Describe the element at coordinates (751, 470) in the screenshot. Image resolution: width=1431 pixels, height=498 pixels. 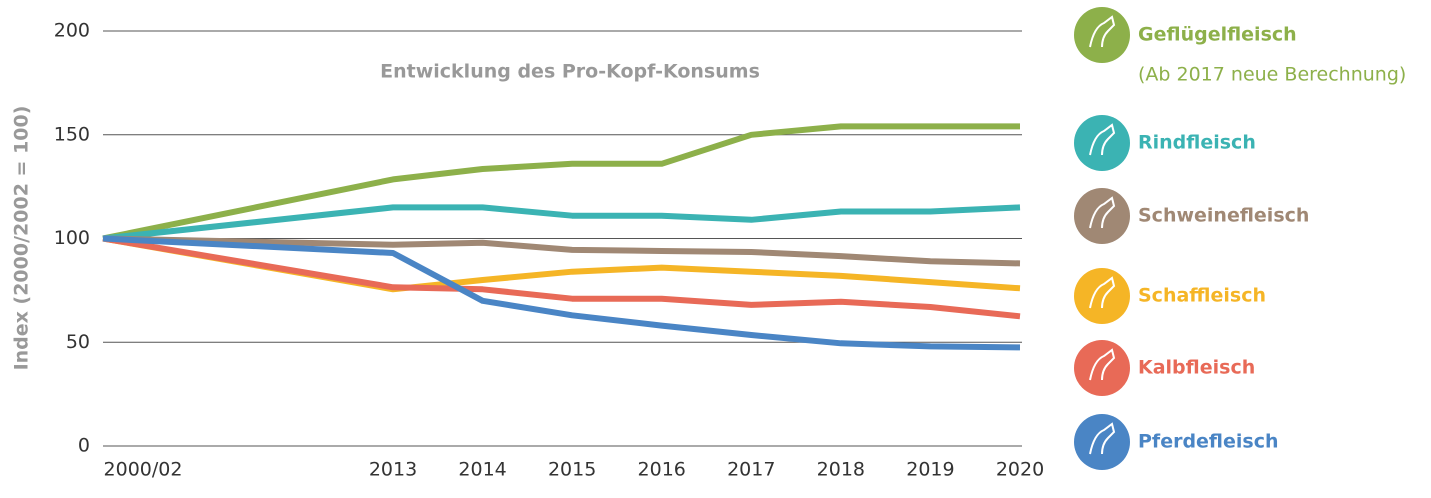
I see `x-tick-label: 2017` at that location.